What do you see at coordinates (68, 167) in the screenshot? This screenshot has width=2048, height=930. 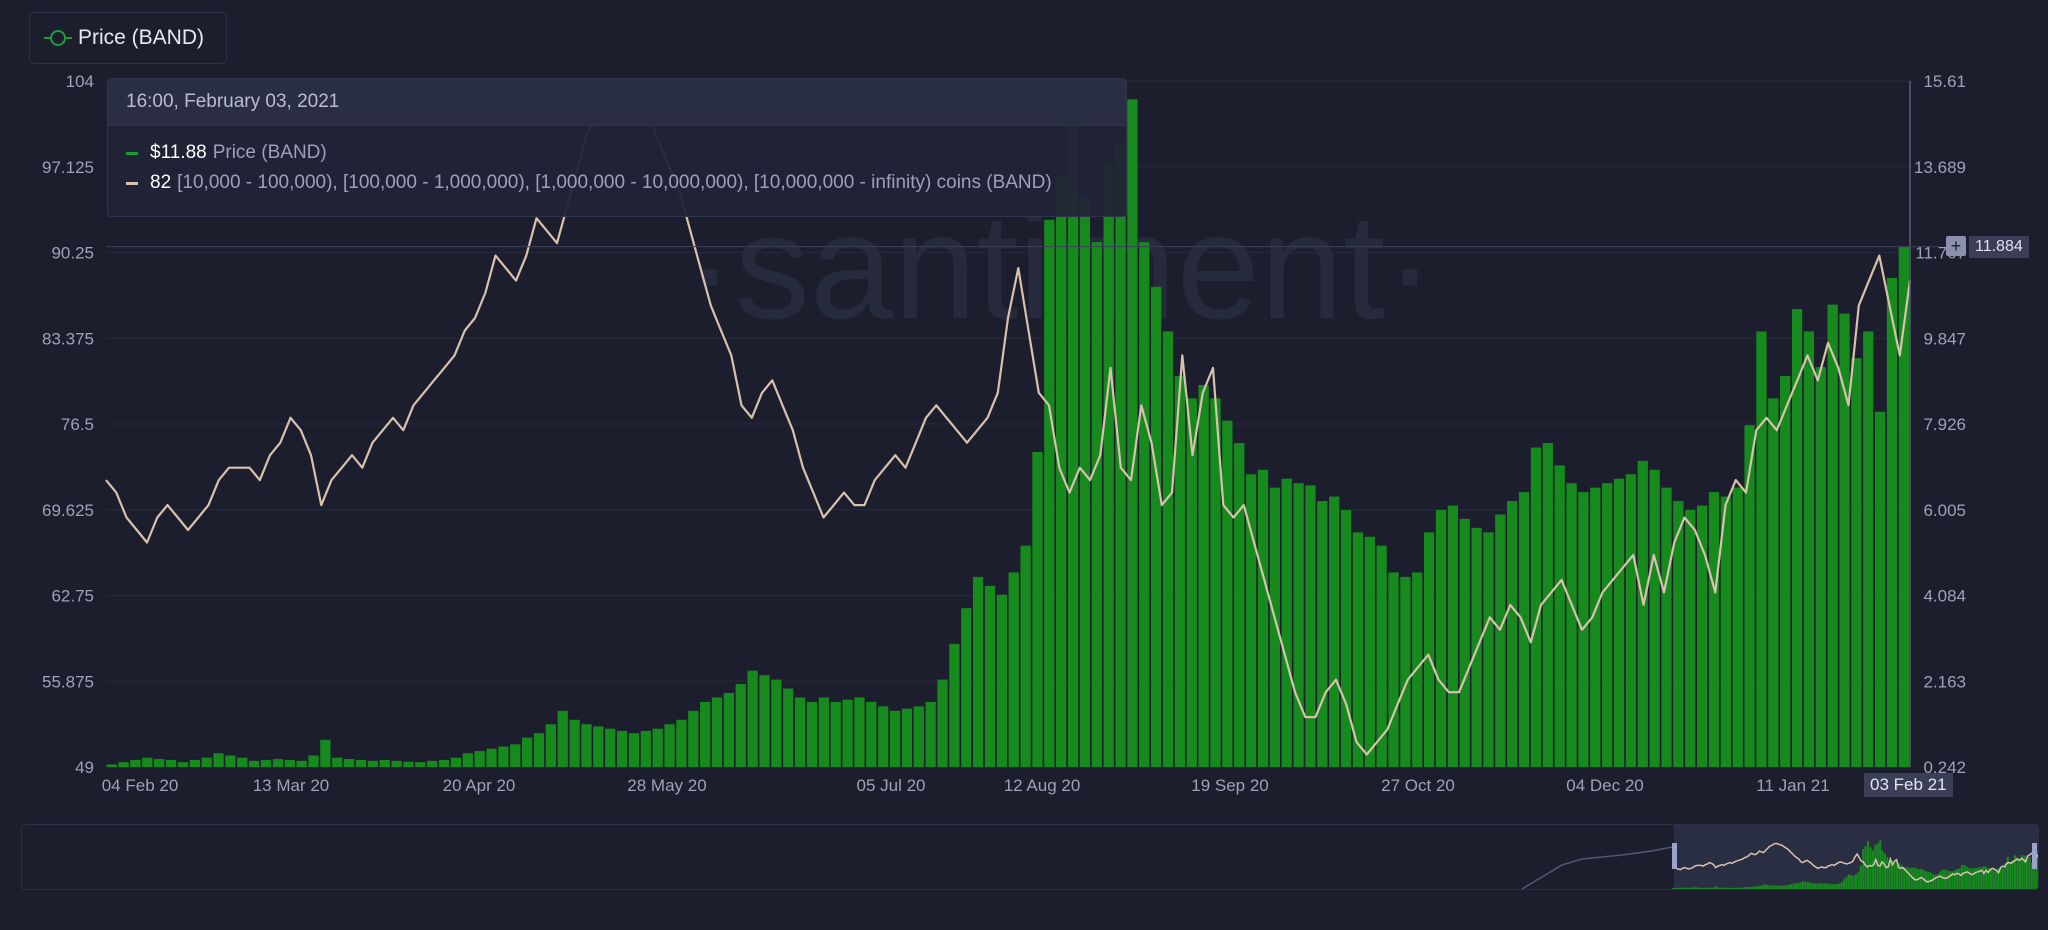 I see `y-left-tick-label: 97.125` at bounding box center [68, 167].